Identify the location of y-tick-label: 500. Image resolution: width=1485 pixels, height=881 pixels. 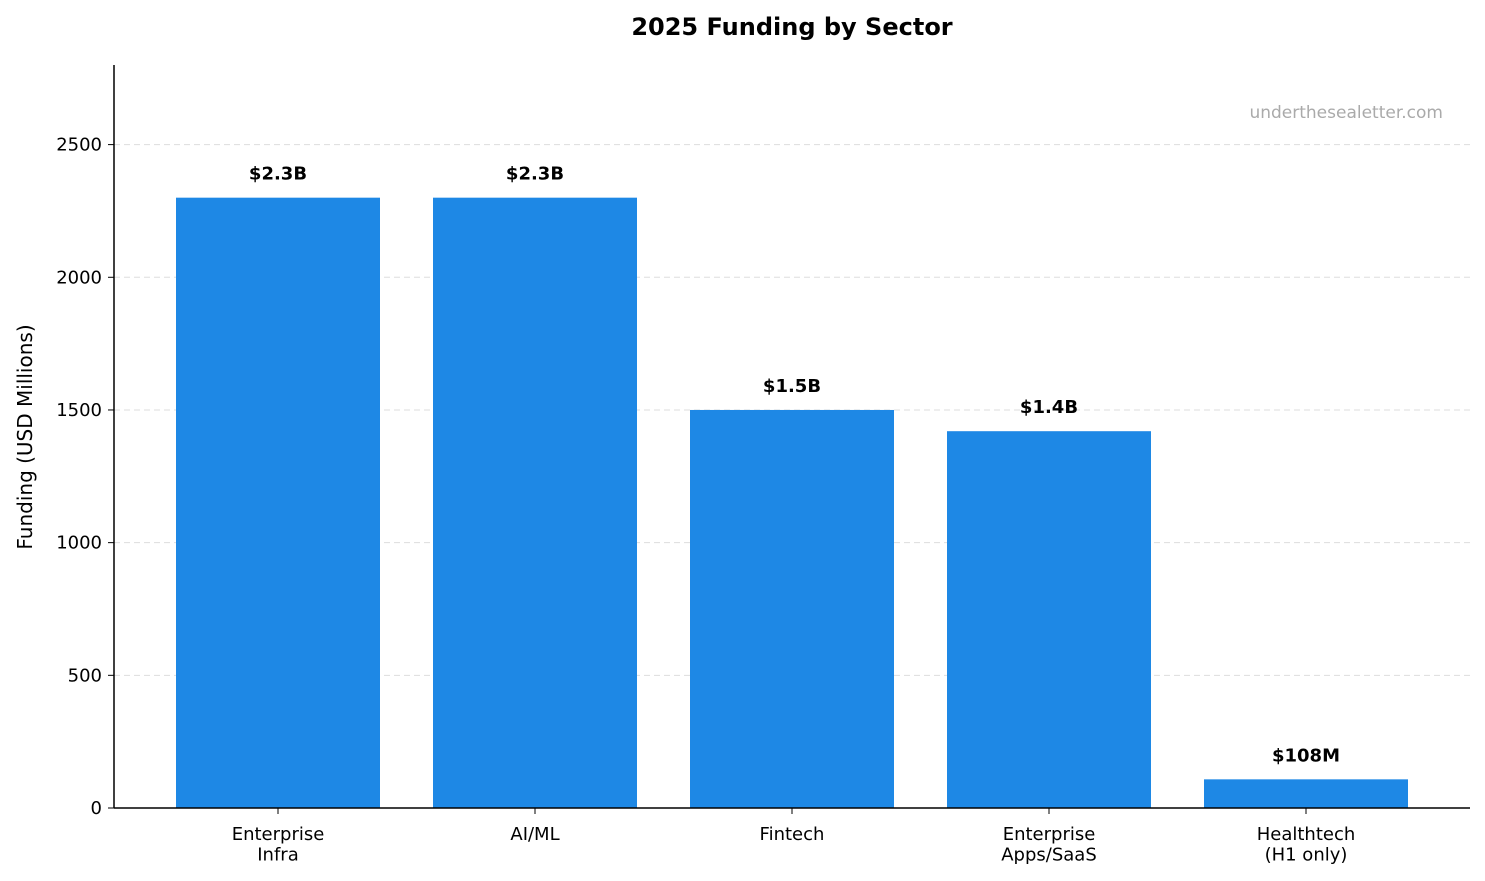
(85, 675).